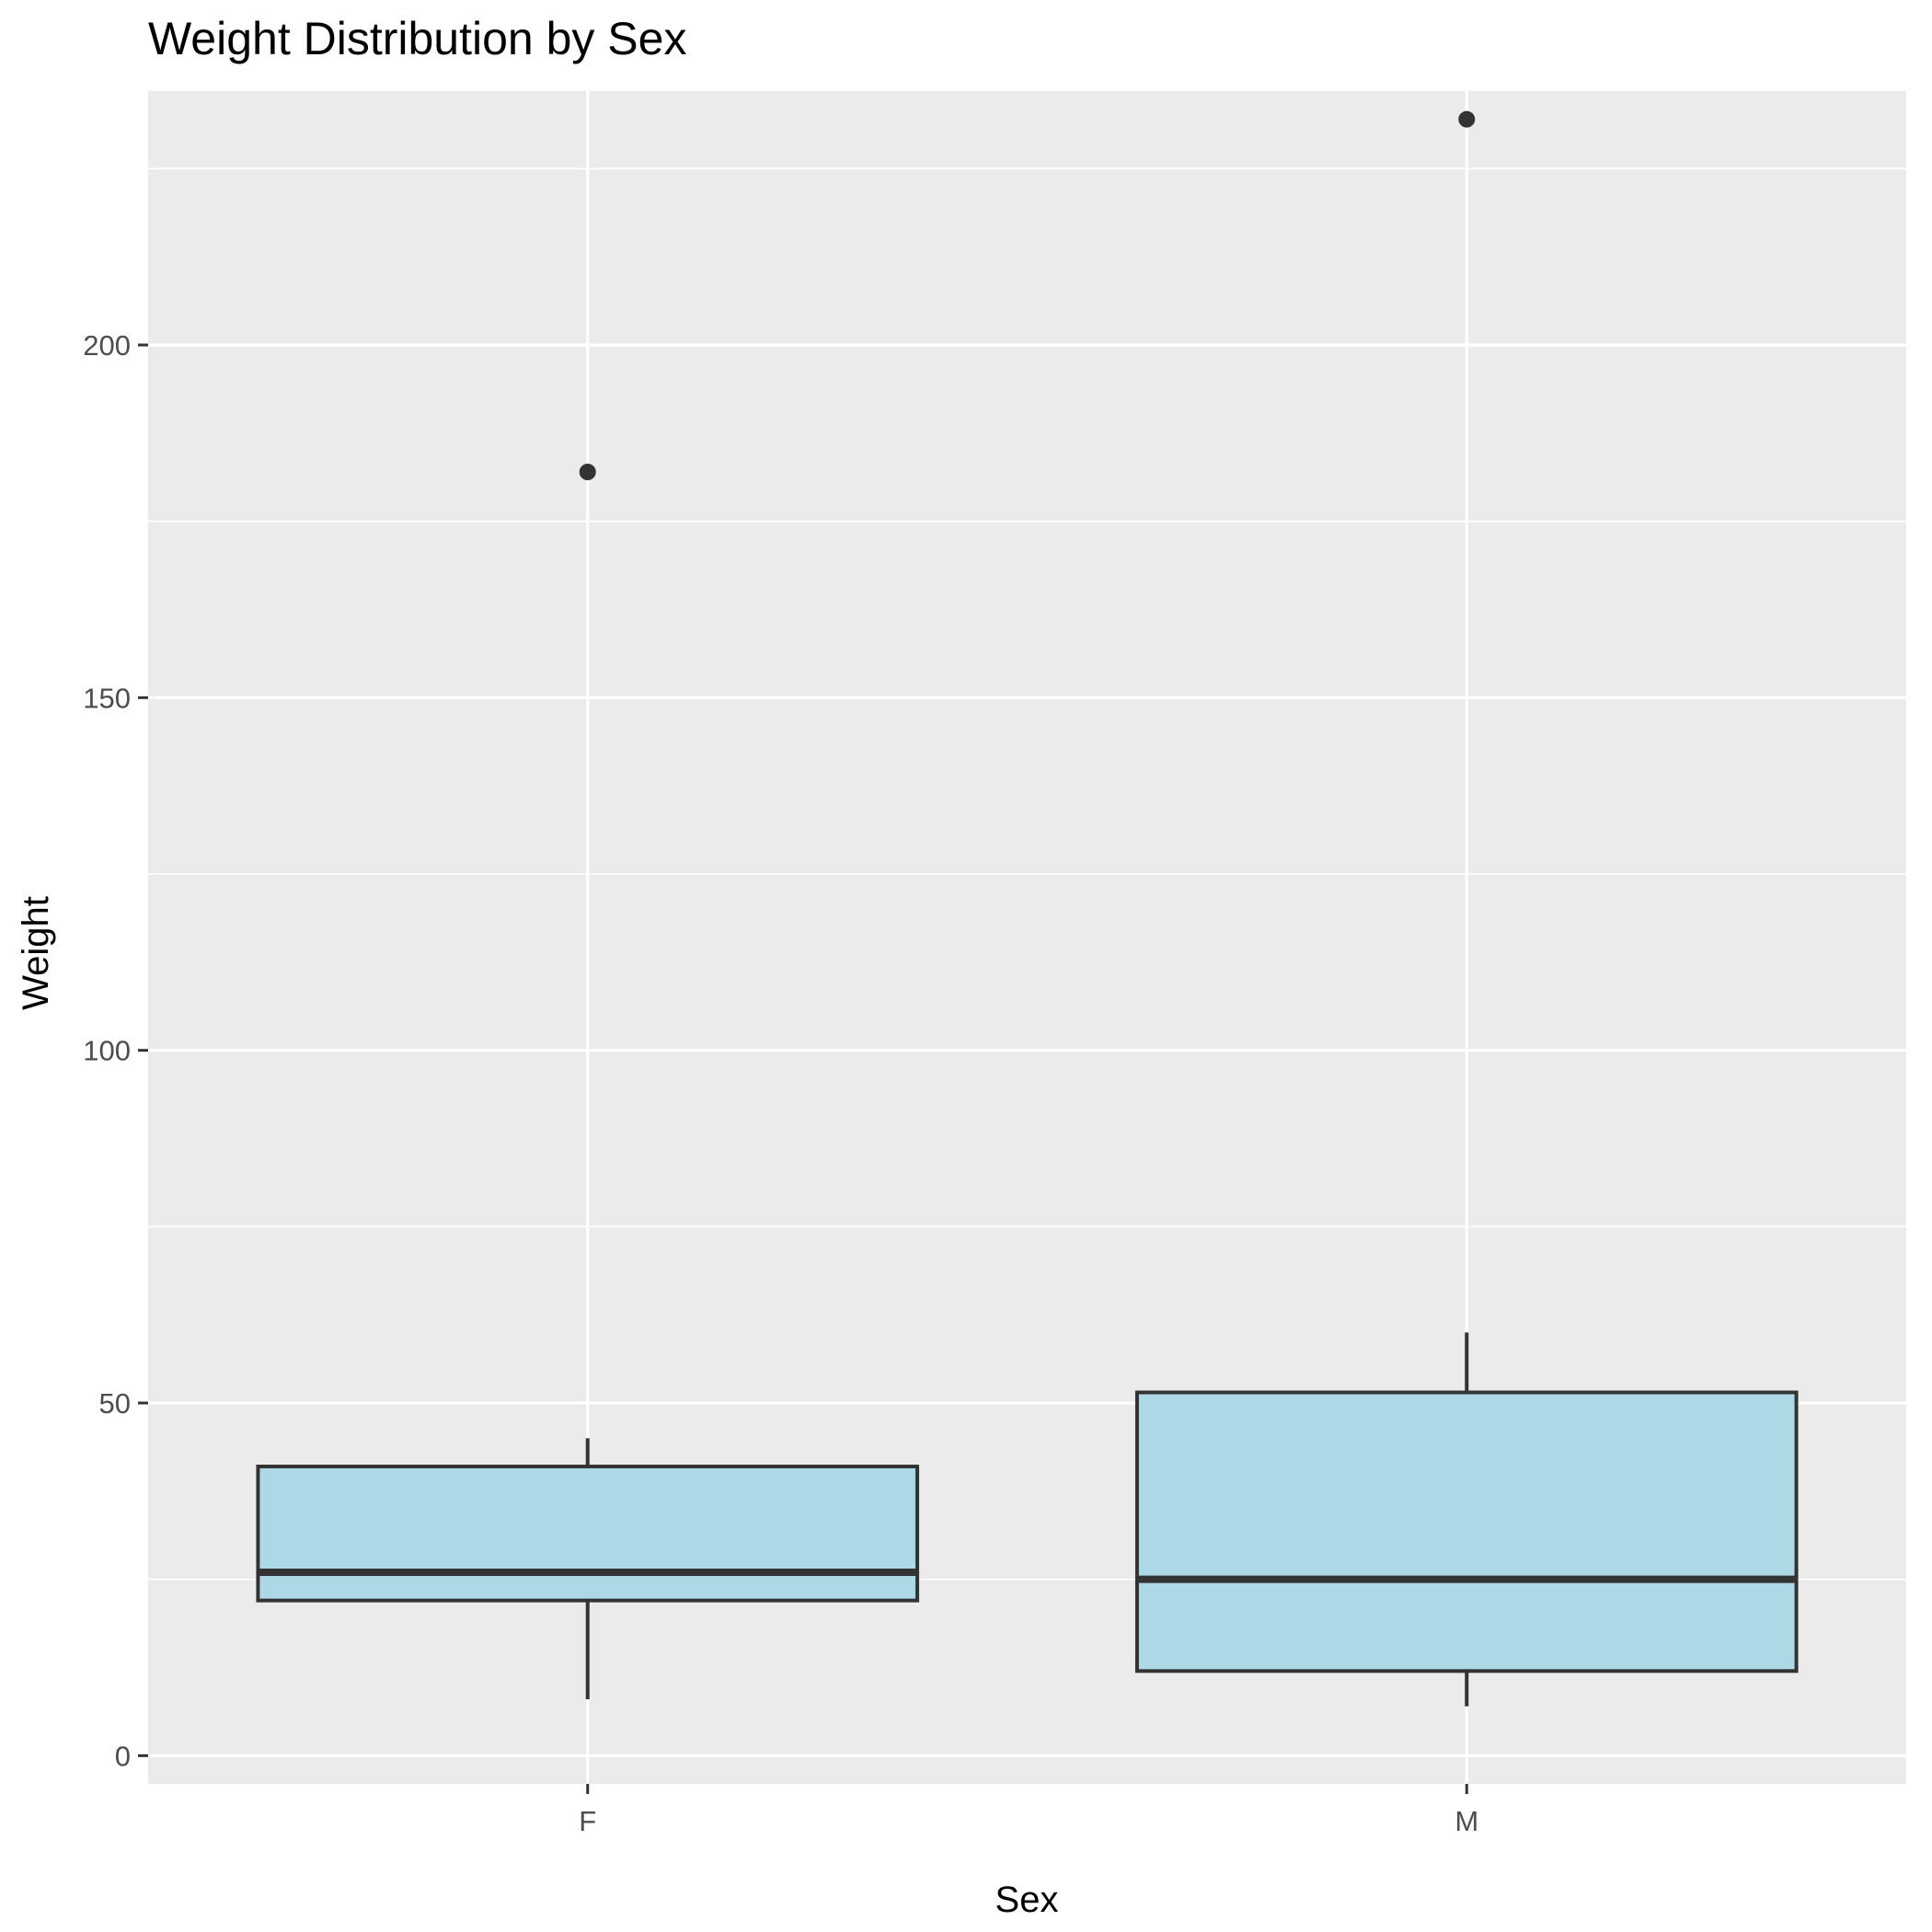 This screenshot has width=1932, height=1932. Describe the element at coordinates (1466, 1821) in the screenshot. I see `x-tick-label: M` at that location.